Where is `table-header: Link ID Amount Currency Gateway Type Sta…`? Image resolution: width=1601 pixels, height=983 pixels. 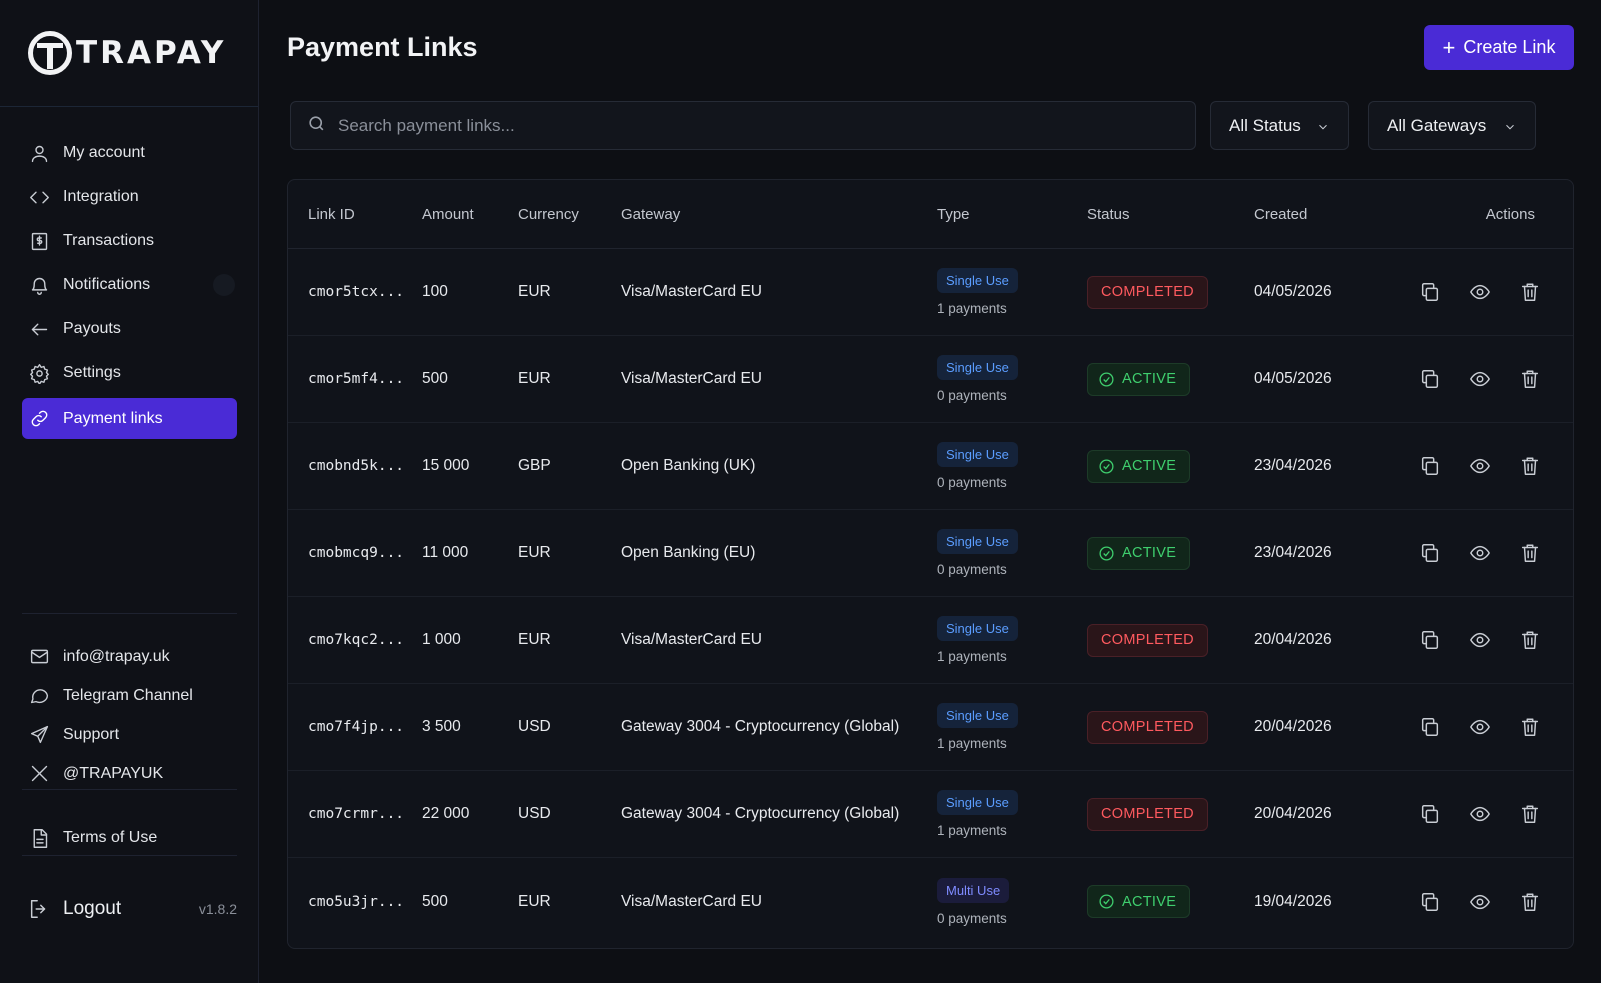 table-header: Link ID Amount Currency Gateway Type Sta… is located at coordinates (930, 214).